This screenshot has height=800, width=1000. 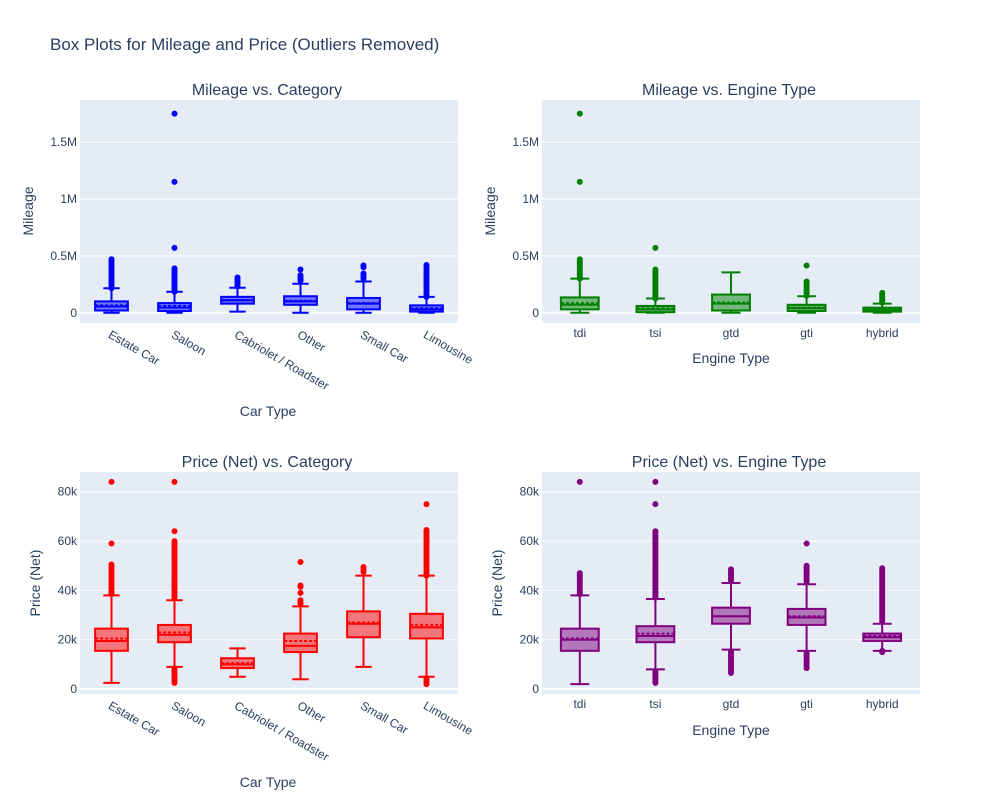 I want to click on x-tick-label: Small Car, so click(x=384, y=346).